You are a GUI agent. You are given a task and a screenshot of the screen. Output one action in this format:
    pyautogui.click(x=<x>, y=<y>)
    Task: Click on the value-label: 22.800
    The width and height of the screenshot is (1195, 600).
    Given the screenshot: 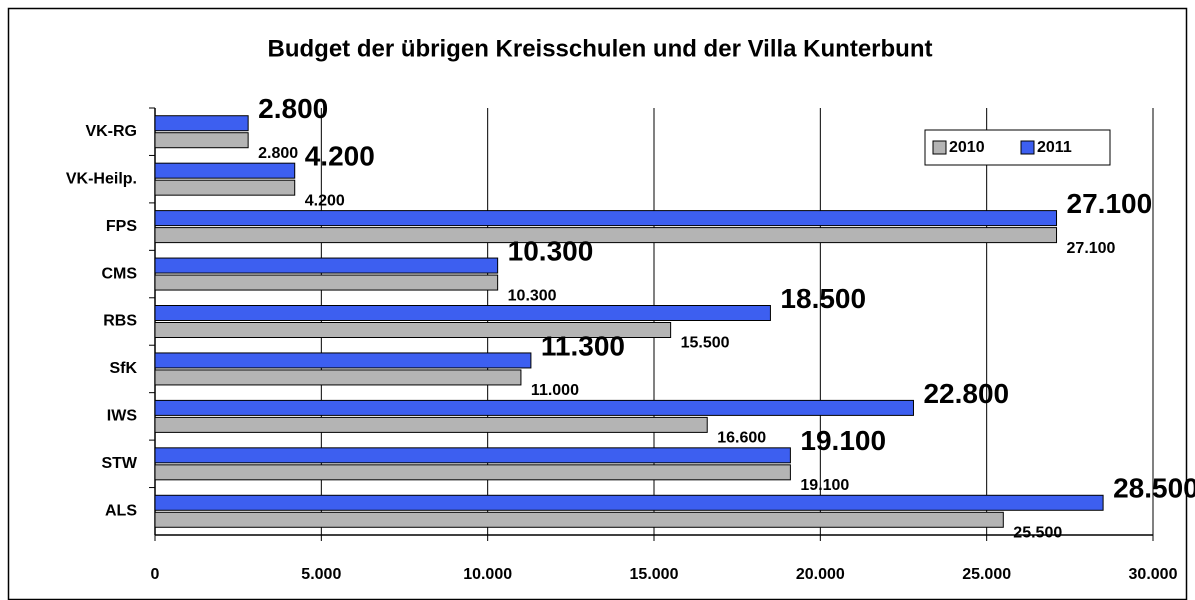 What is the action you would take?
    pyautogui.click(x=966, y=393)
    